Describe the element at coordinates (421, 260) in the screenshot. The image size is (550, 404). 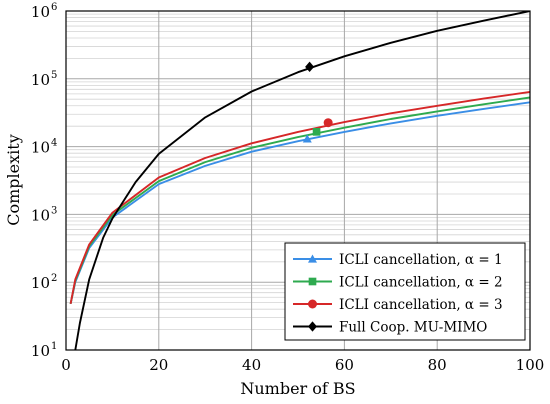
I see `legend-label-1: ICLI cancellation, α = 1` at that location.